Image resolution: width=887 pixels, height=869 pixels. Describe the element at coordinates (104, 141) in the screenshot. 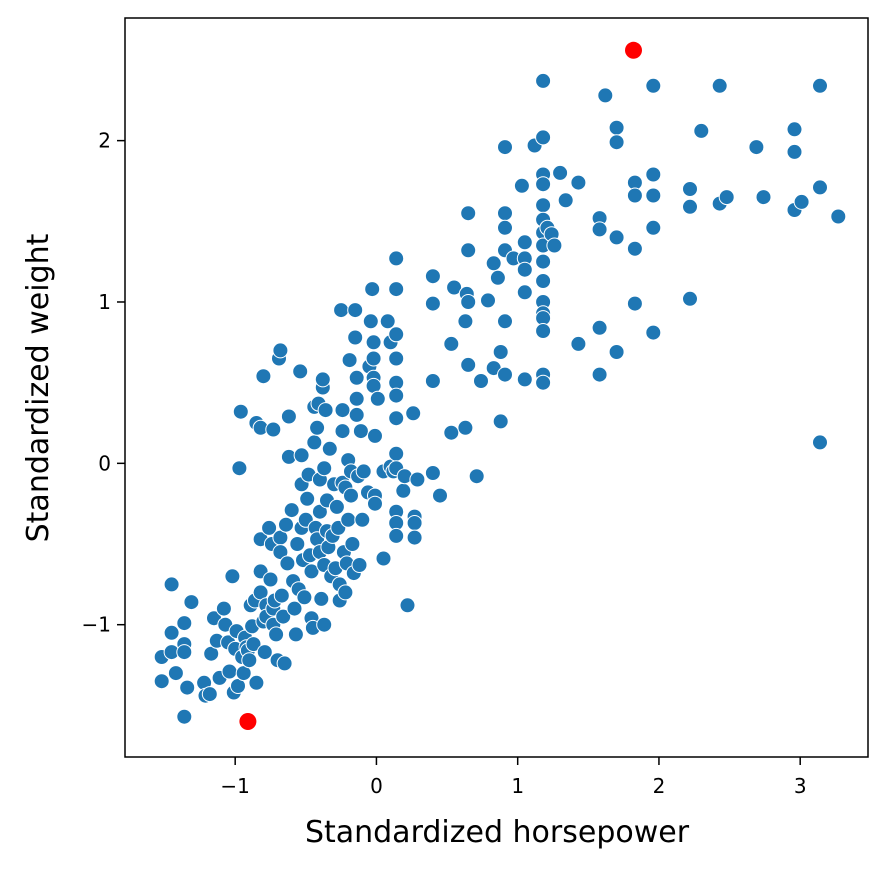

I see `y-tick-label: 2` at that location.